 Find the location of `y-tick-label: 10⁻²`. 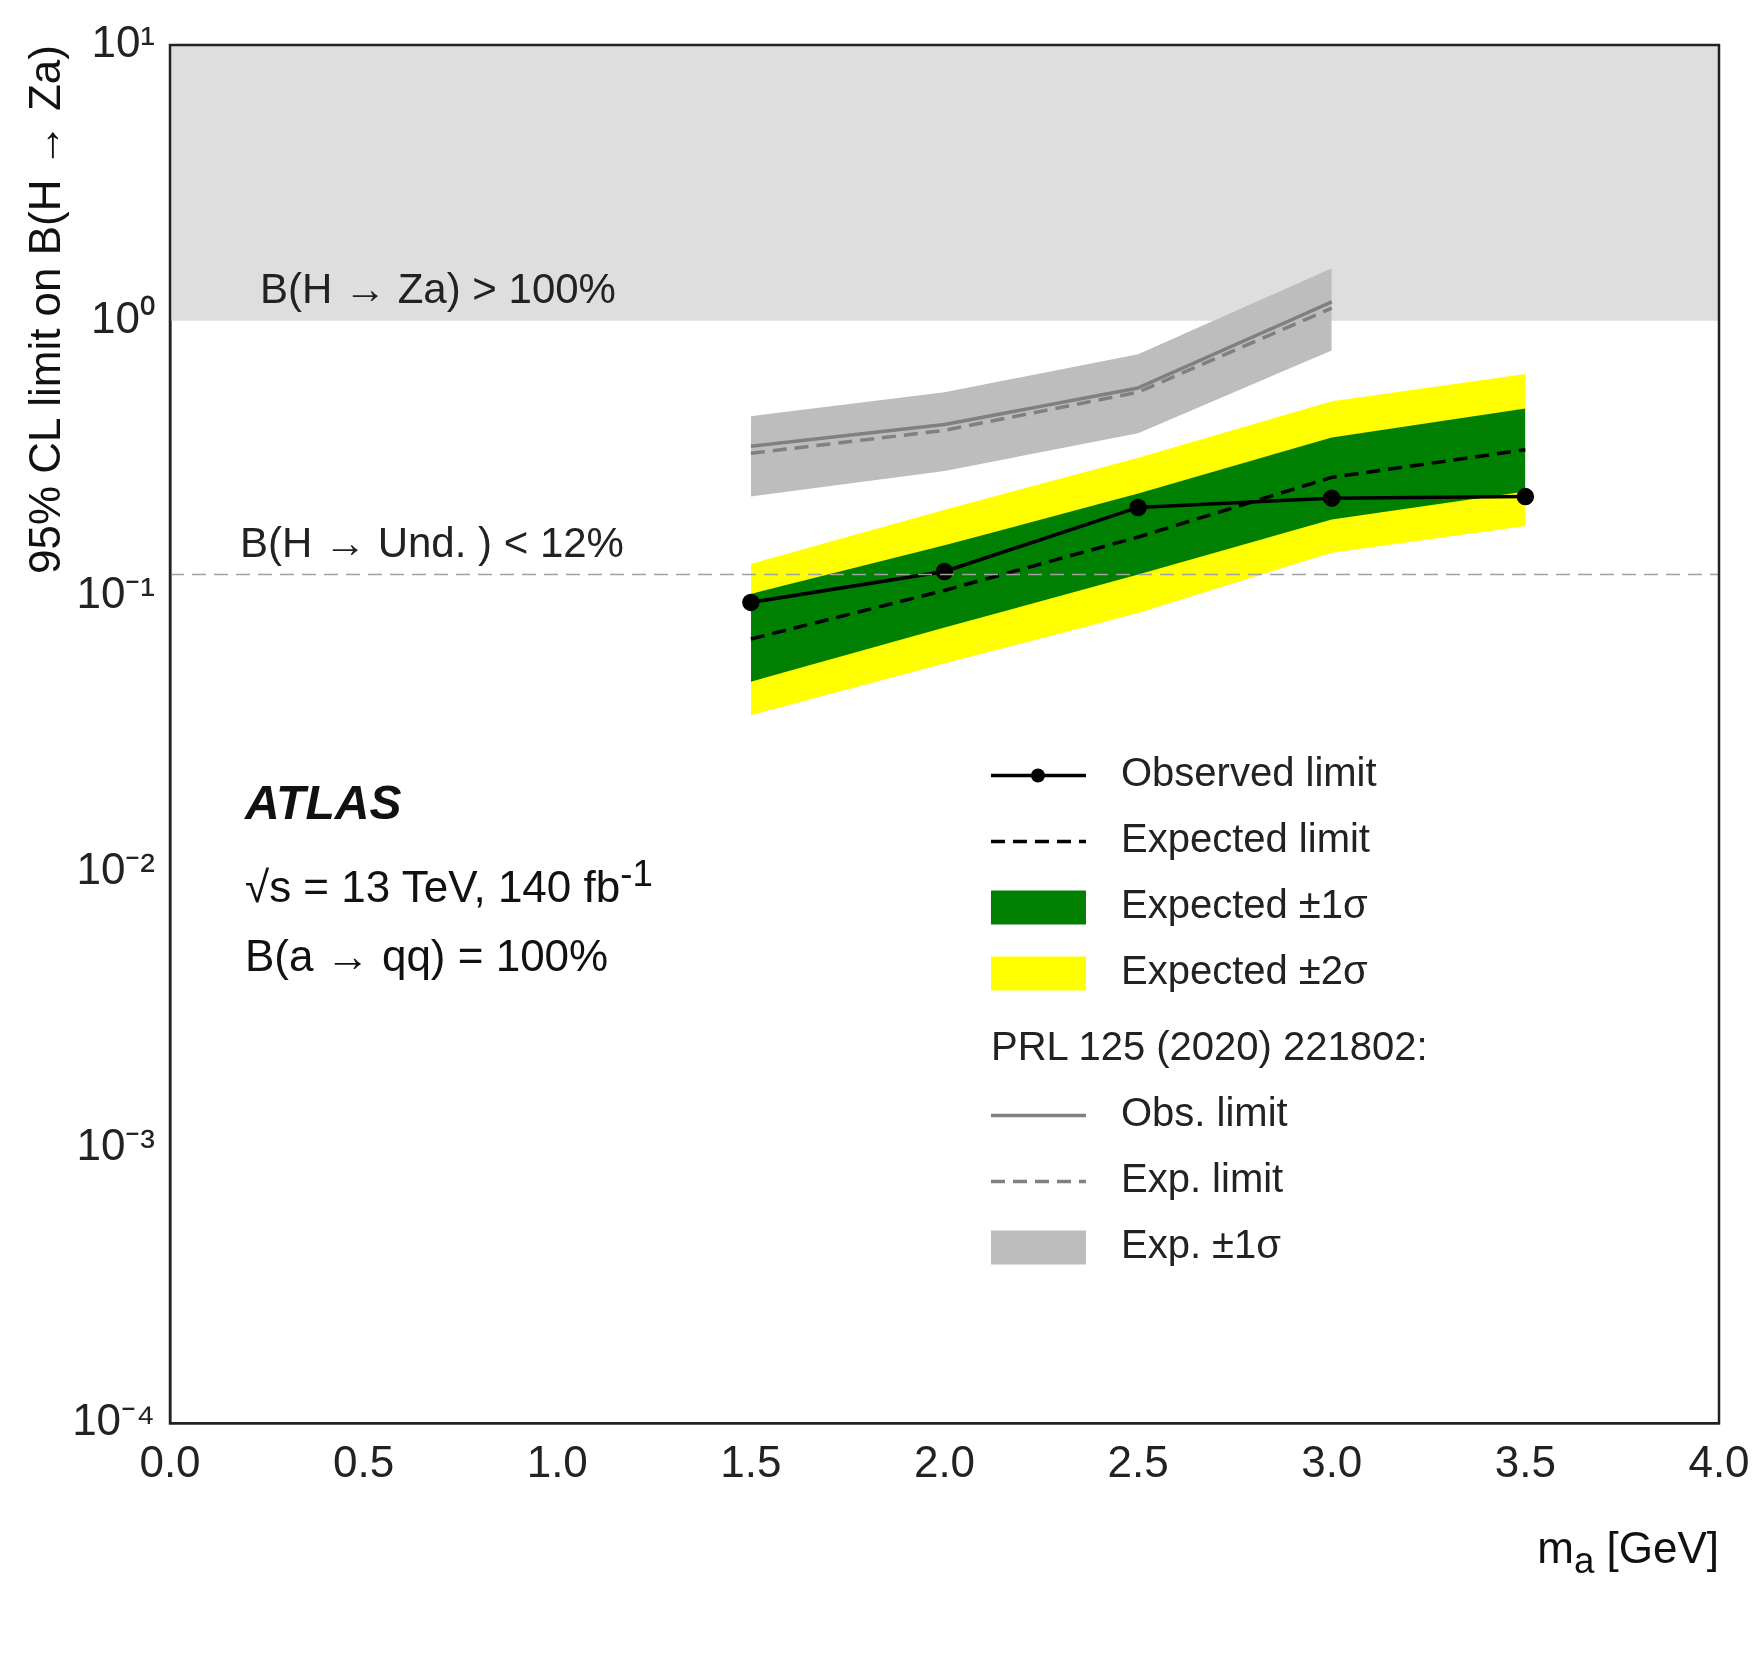

y-tick-label: 10⁻² is located at coordinates (115, 869).